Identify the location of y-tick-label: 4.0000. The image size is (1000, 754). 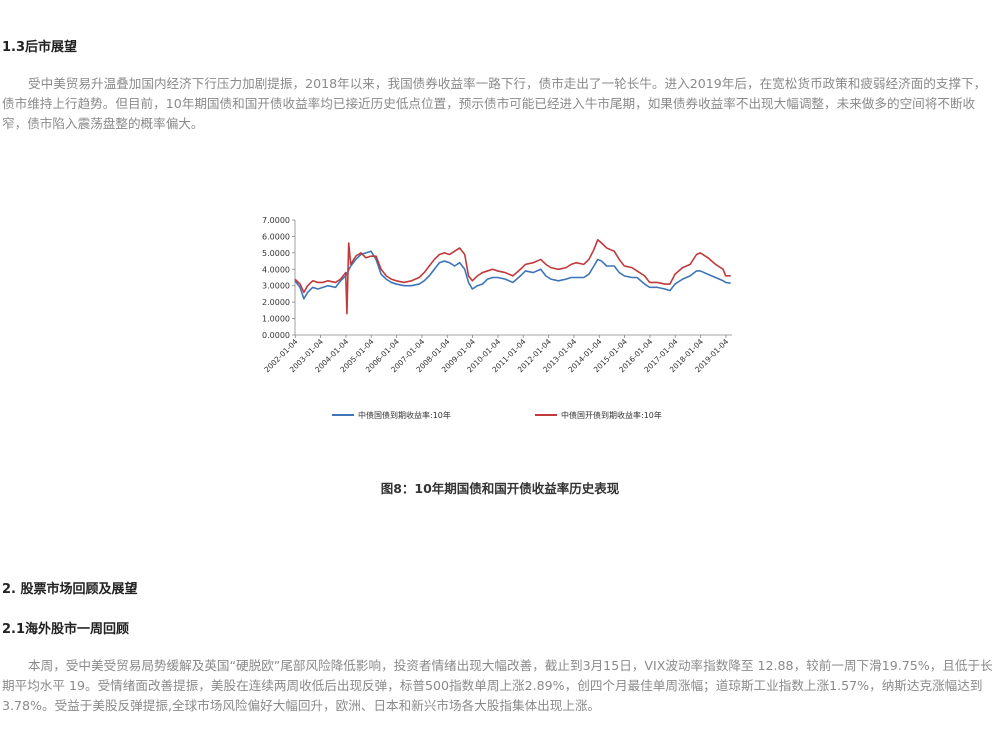
(276, 269).